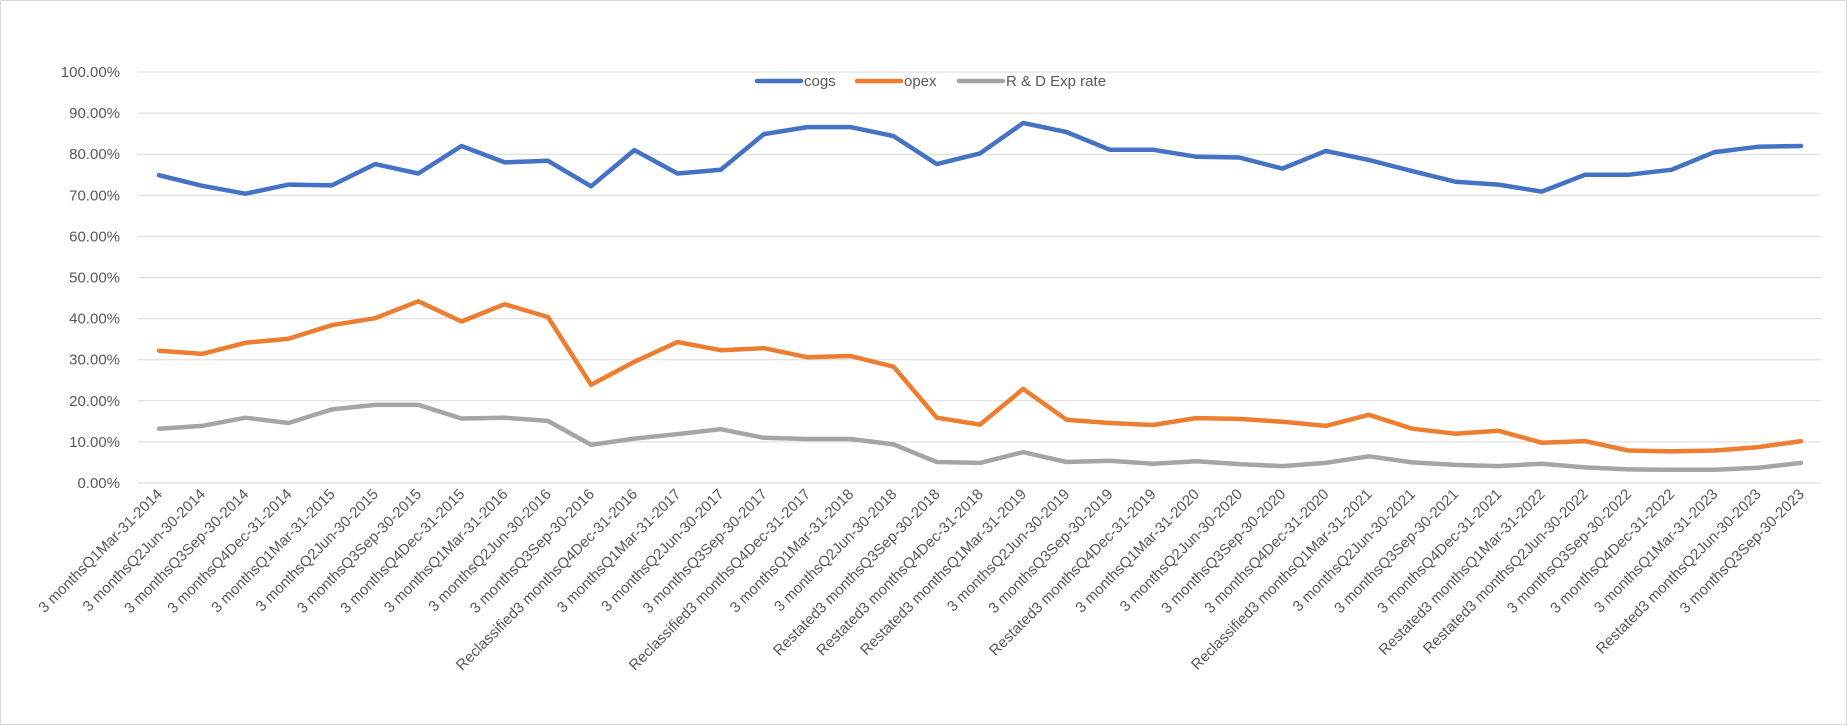  Describe the element at coordinates (94, 360) in the screenshot. I see `y-tick-label: 30.00%` at that location.